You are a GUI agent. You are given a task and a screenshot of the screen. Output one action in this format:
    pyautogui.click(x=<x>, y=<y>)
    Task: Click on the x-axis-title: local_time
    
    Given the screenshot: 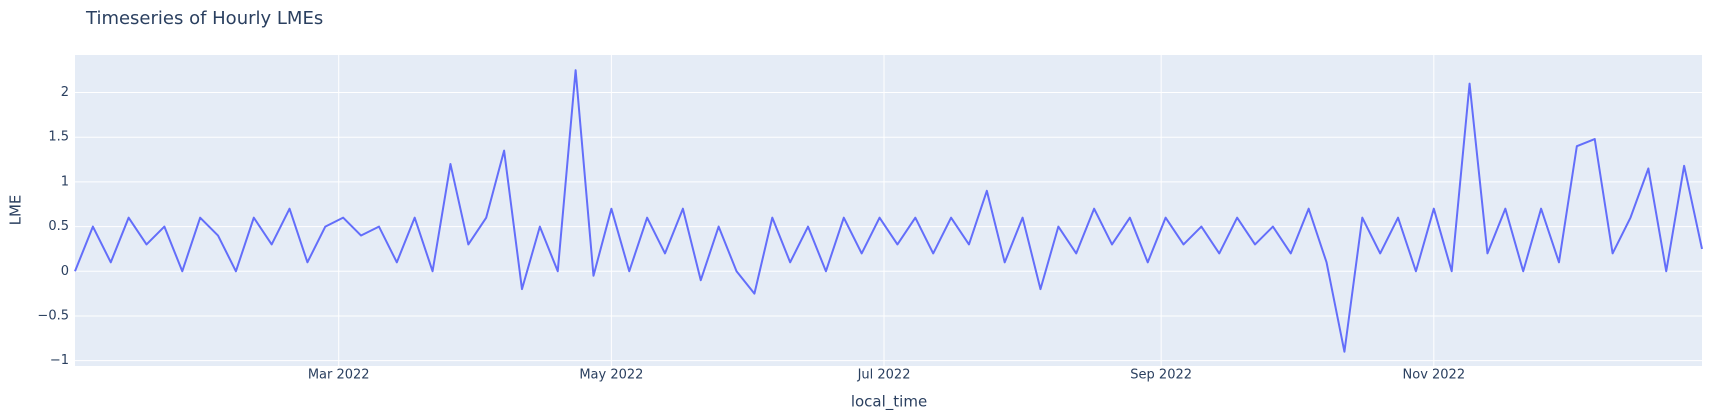 What is the action you would take?
    pyautogui.click(x=889, y=402)
    